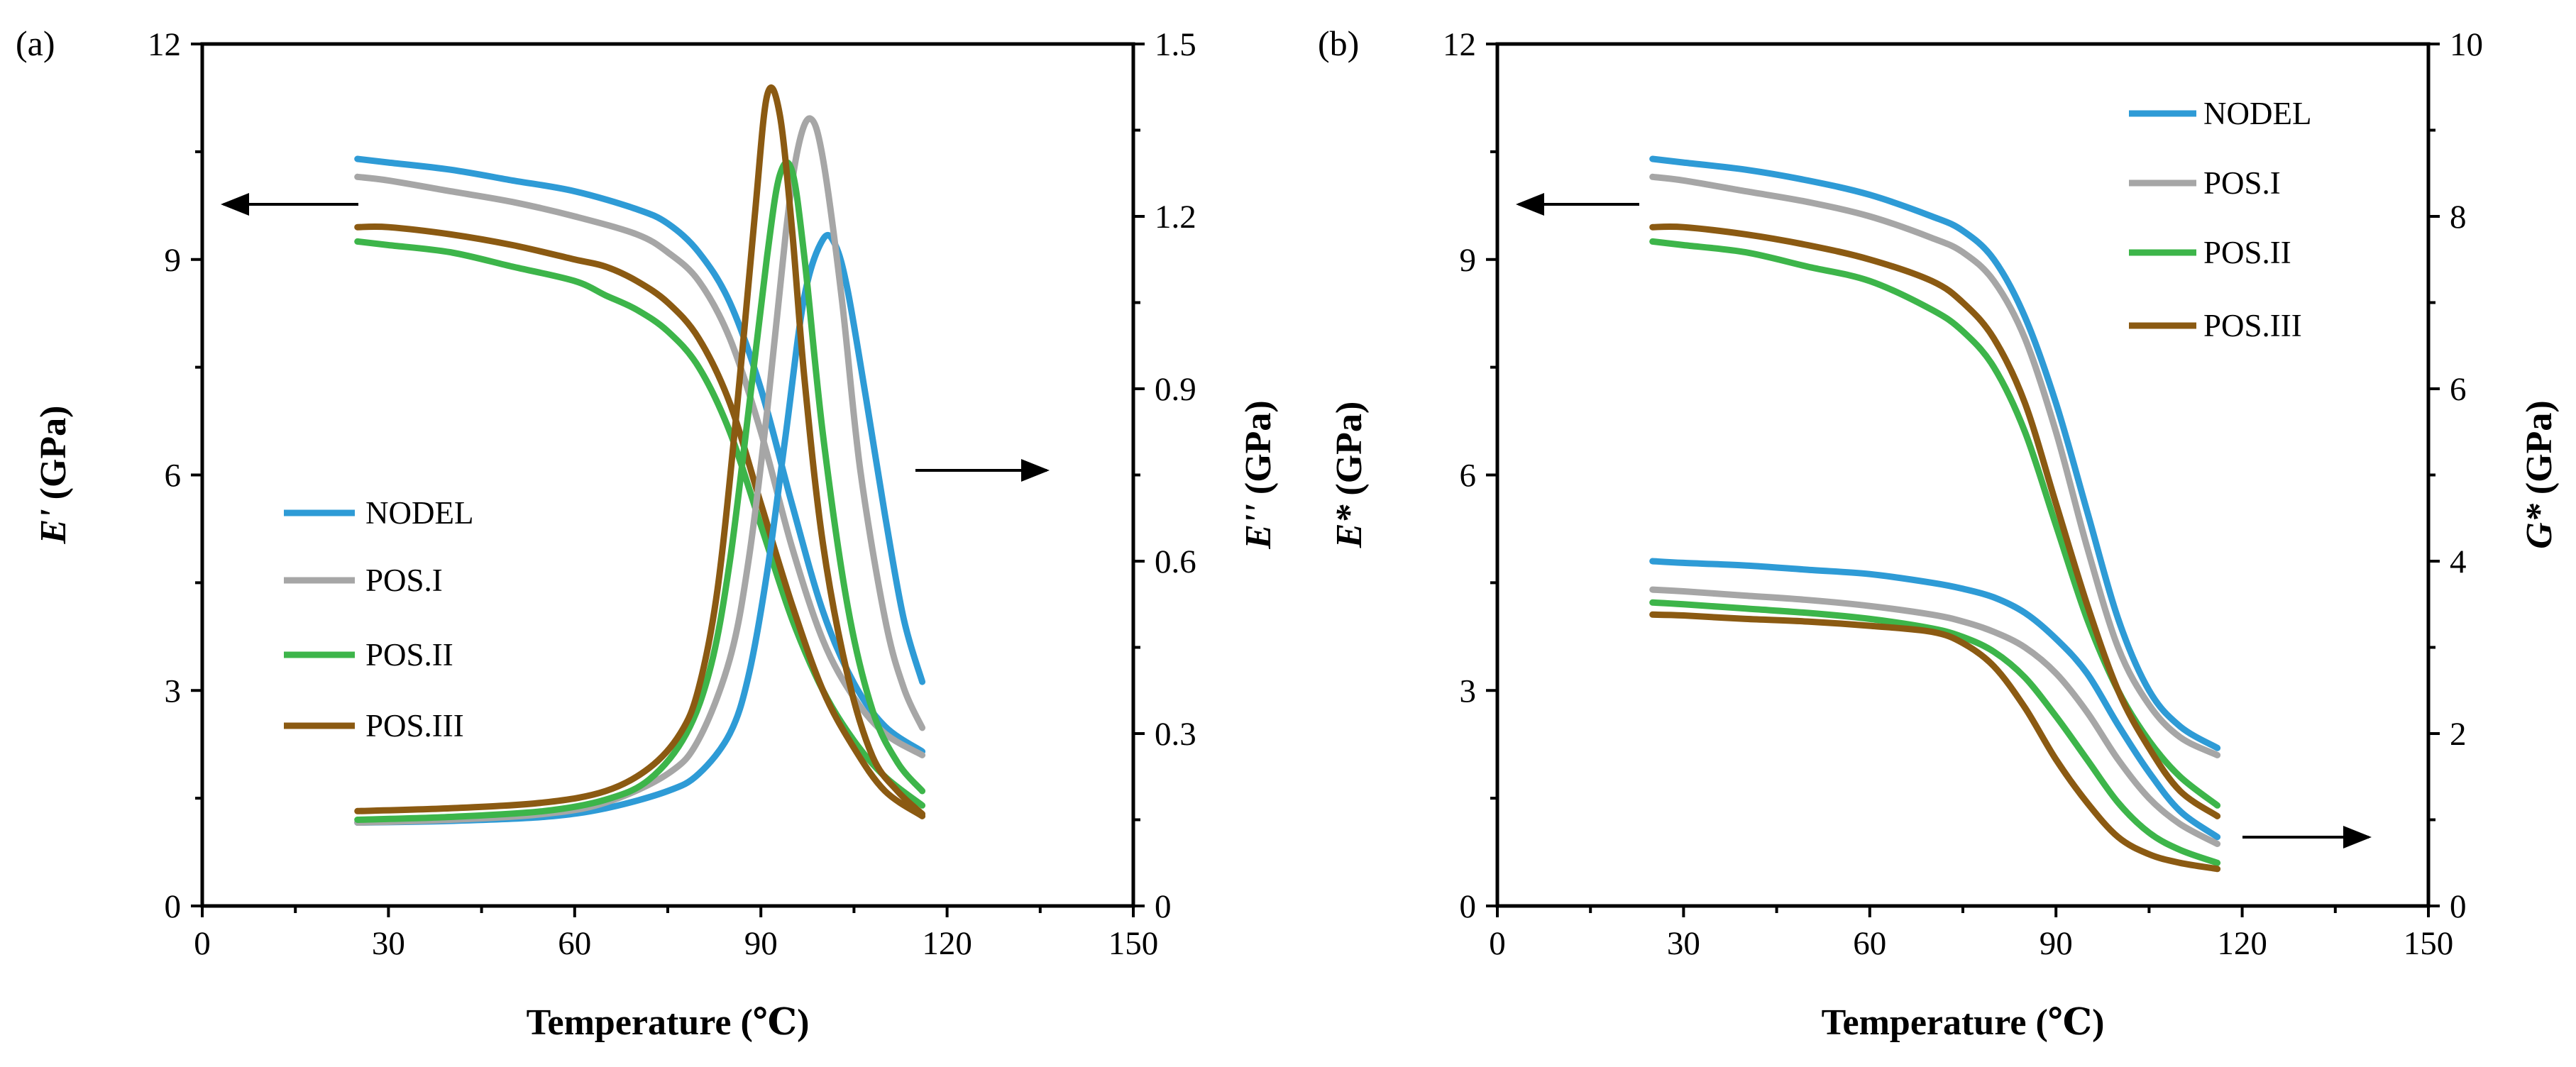 The image size is (2576, 1067). What do you see at coordinates (2458, 906) in the screenshot?
I see `b-y-right-tick-label: 0` at bounding box center [2458, 906].